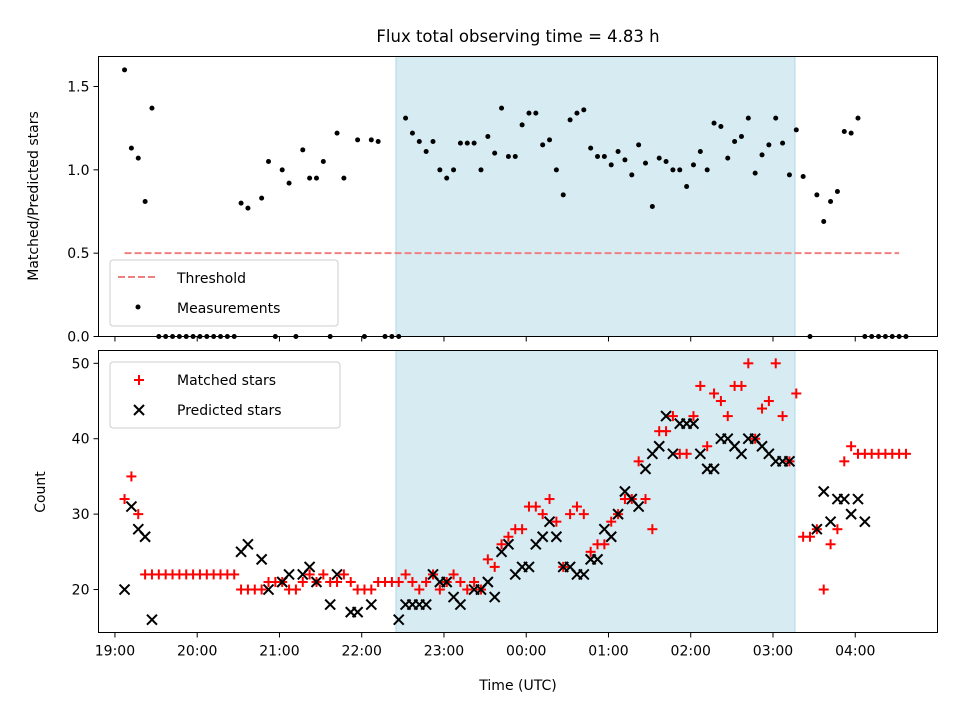 Image resolution: width=960 pixels, height=720 pixels. What do you see at coordinates (855, 652) in the screenshot?
I see `x-tick-label: 04:00` at bounding box center [855, 652].